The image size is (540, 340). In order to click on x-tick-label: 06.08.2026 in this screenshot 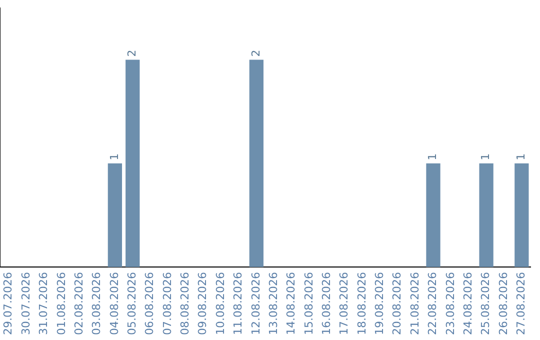, I will do `click(149, 304)`.